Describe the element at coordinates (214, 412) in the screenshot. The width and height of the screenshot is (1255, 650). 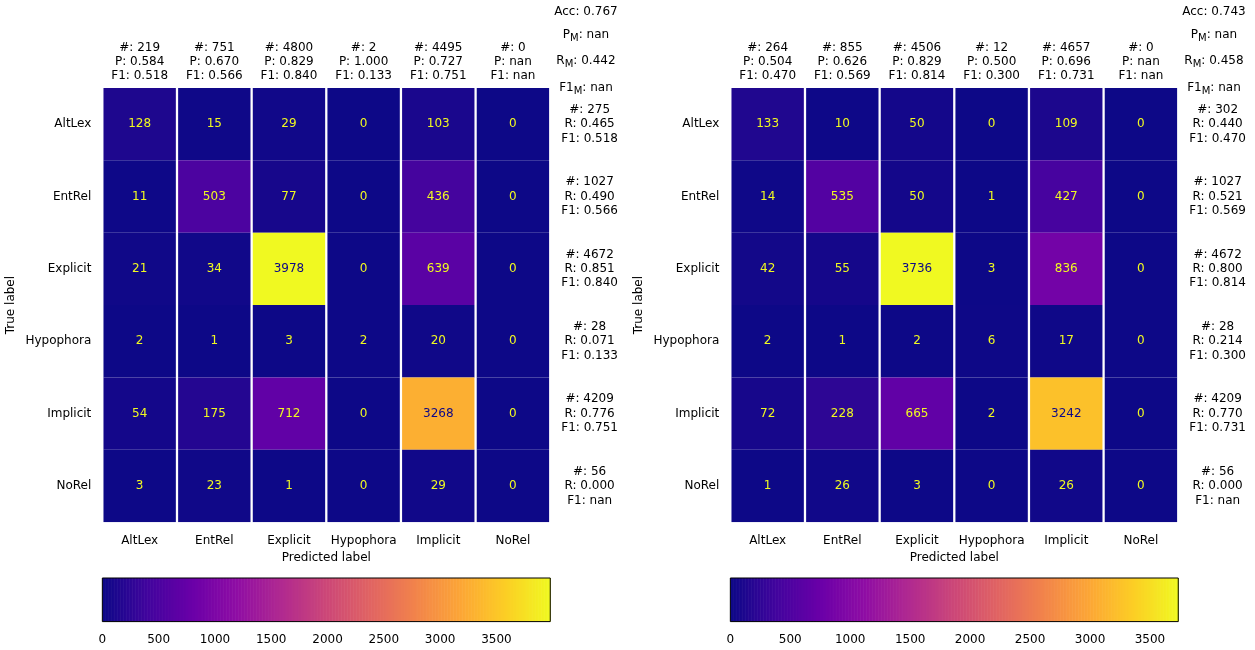
I see `data-label: 175` at that location.